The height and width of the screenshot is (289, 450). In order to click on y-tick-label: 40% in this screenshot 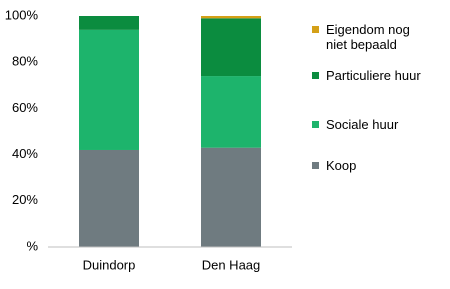, I will do `click(25, 153)`.